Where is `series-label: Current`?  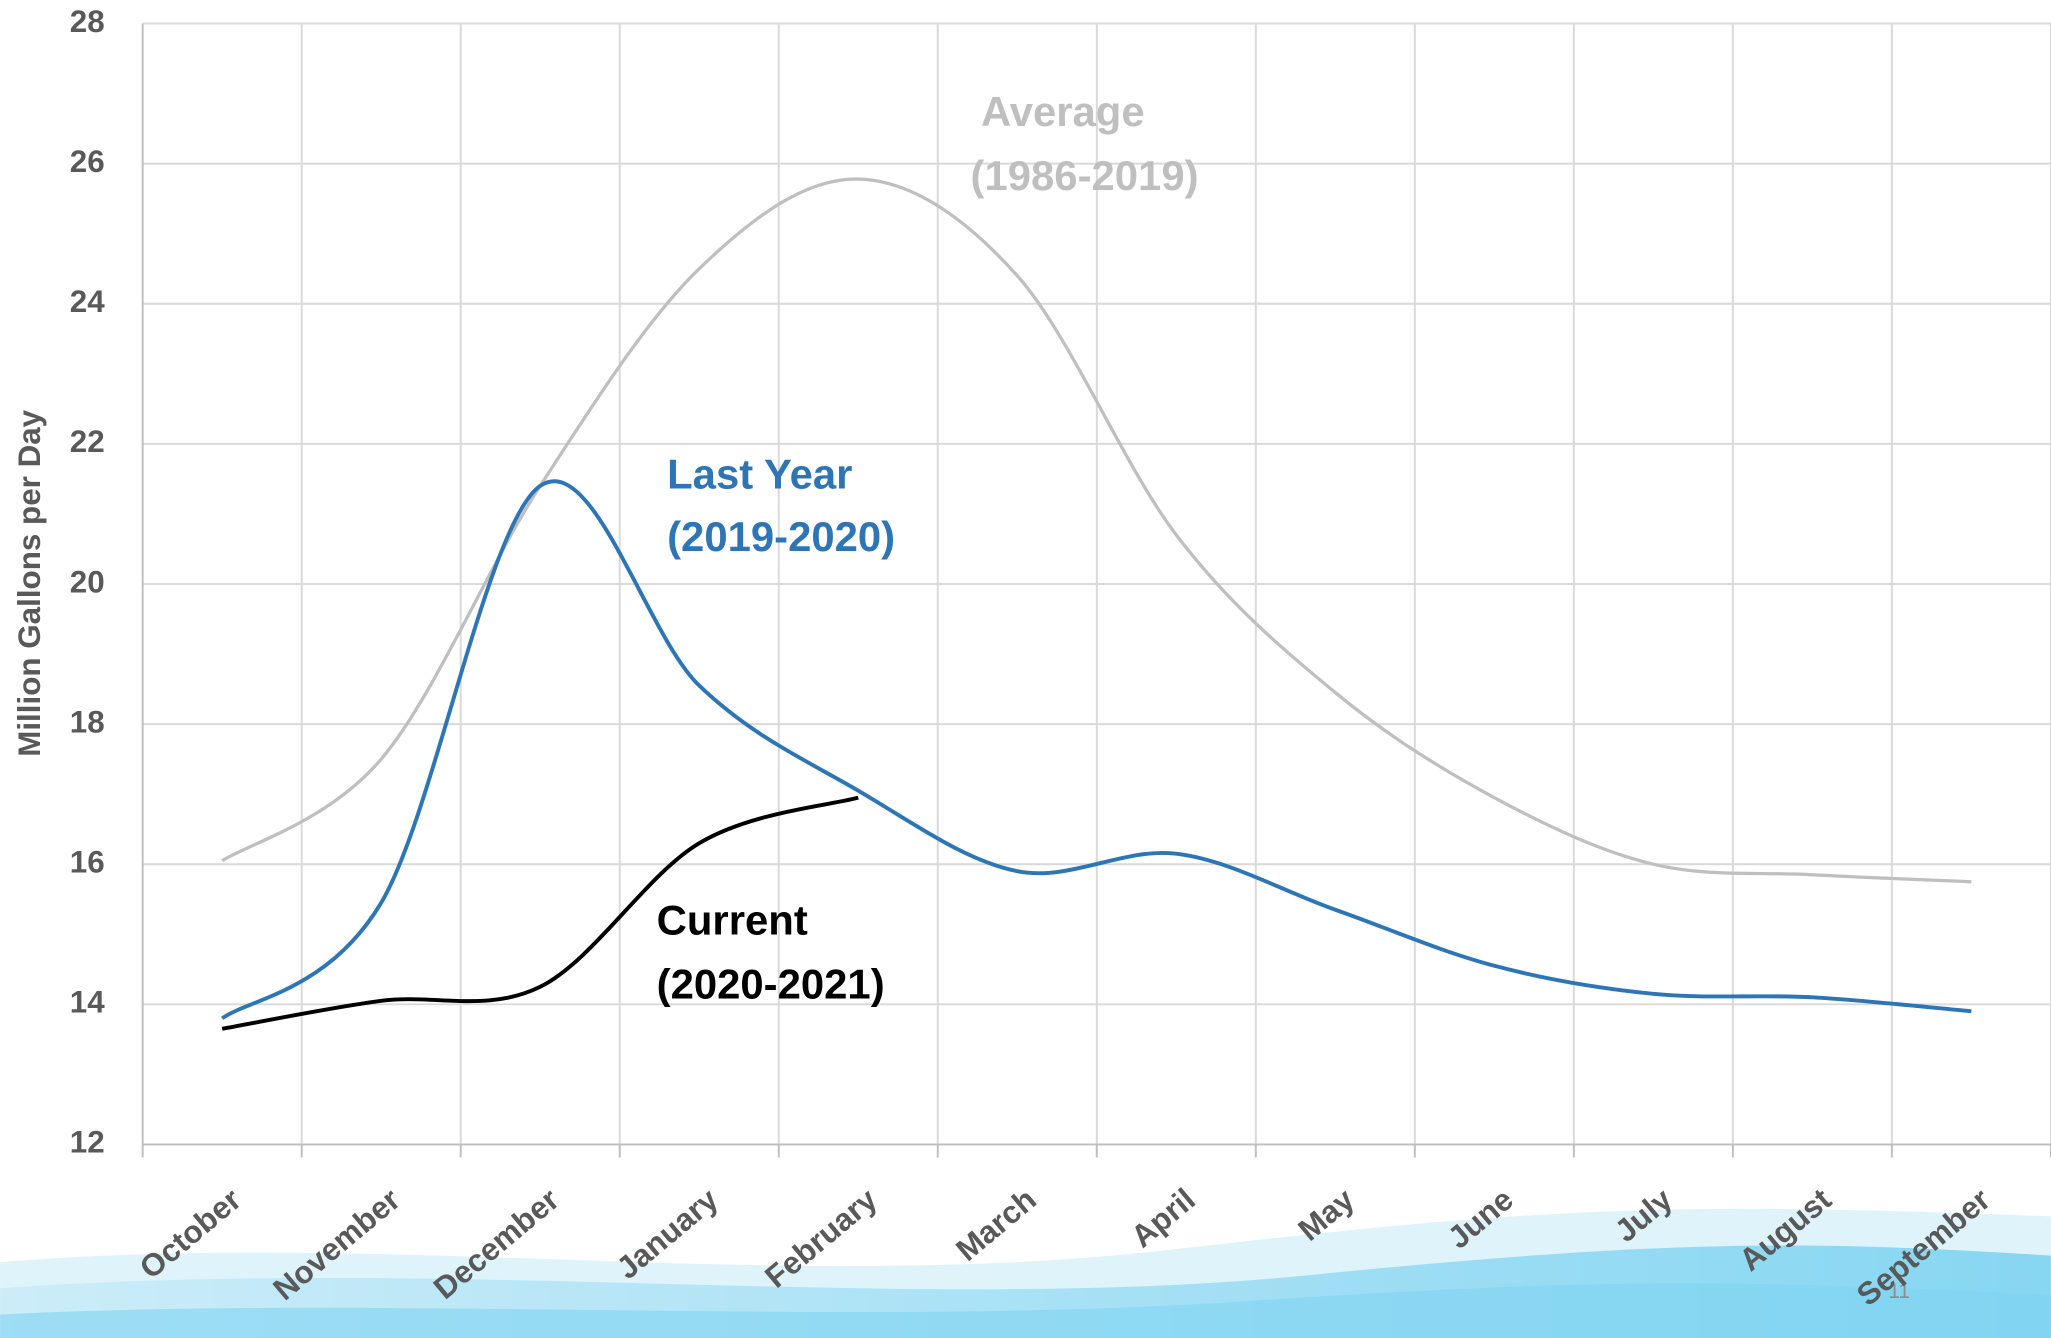 series-label: Current is located at coordinates (732, 919).